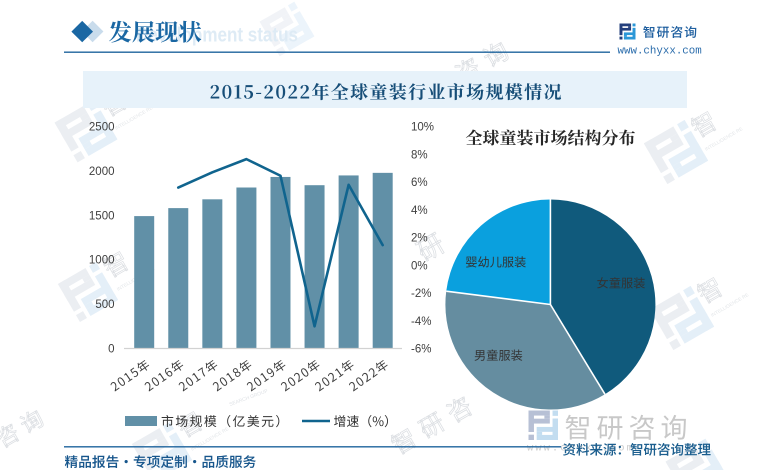 The width and height of the screenshot is (770, 470). I want to click on svg-text: 1000, so click(102, 261).